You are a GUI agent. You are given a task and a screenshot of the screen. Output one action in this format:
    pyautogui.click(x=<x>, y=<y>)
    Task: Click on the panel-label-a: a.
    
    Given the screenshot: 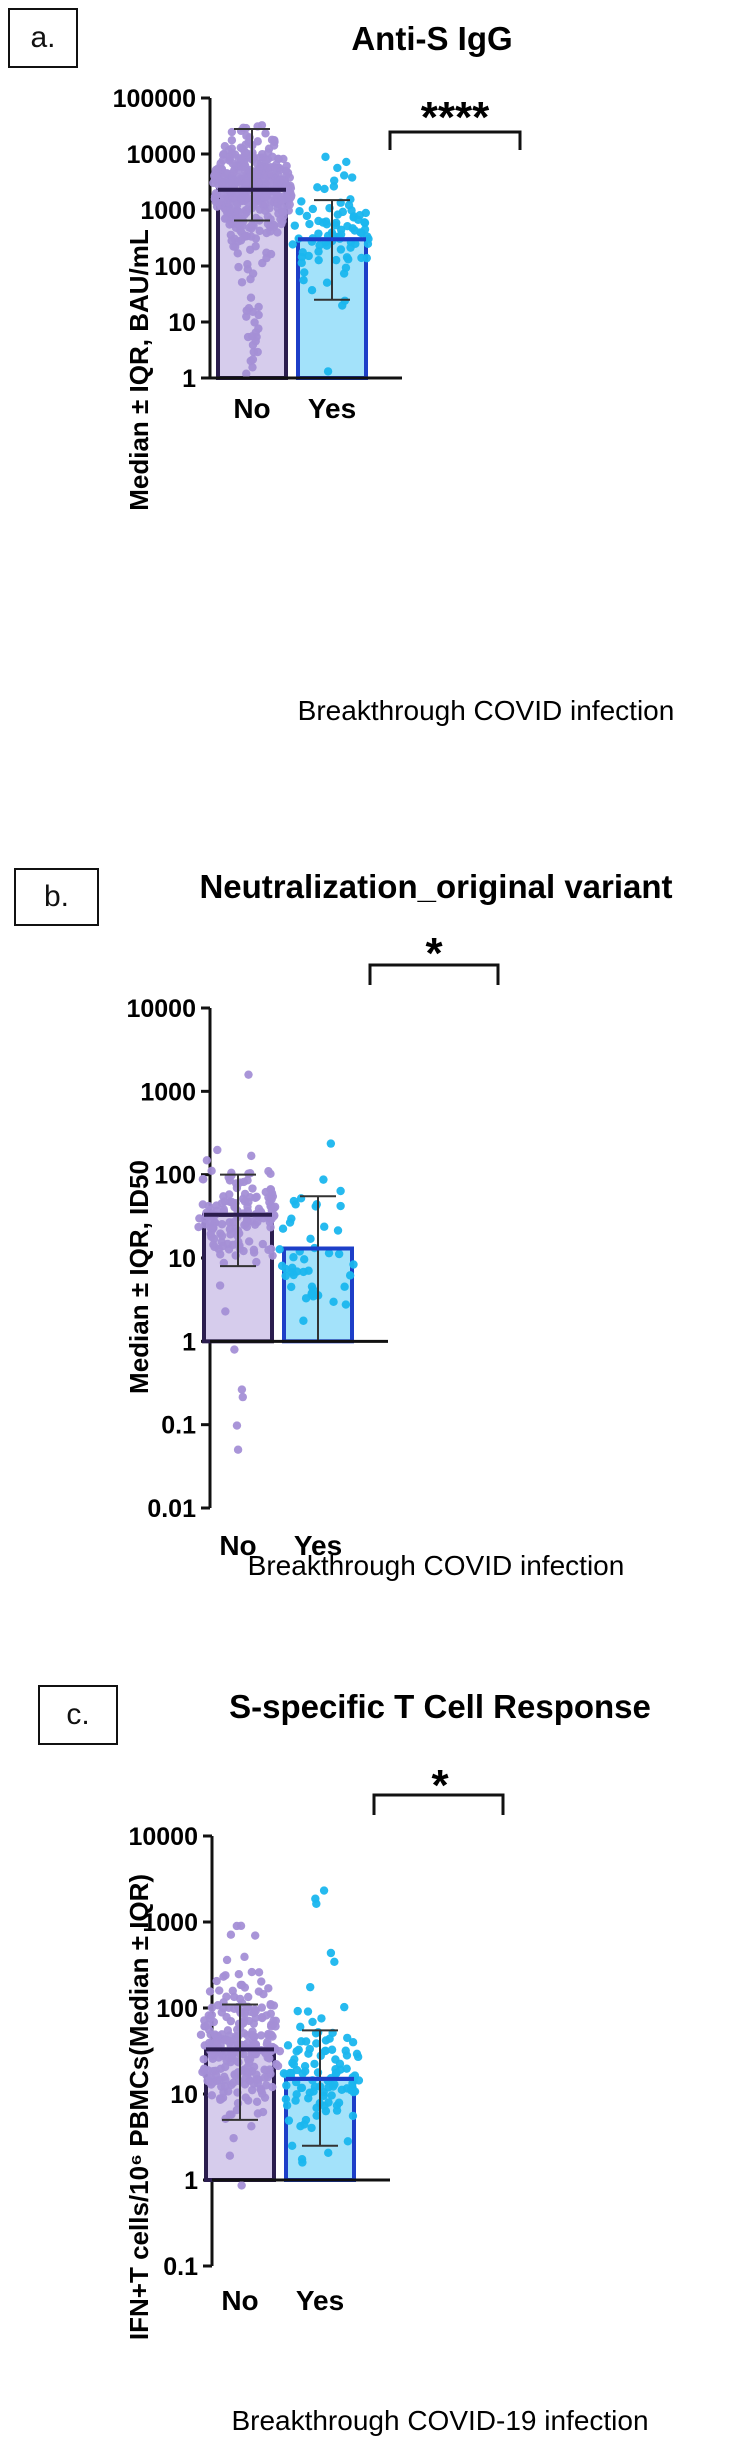 What is the action you would take?
    pyautogui.click(x=43, y=38)
    